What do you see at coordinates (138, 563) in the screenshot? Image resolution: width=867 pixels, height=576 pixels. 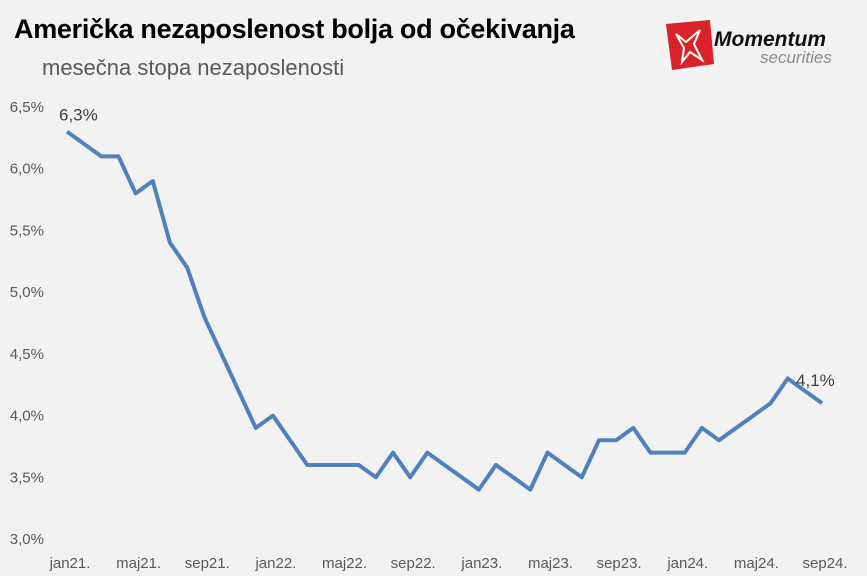 I see `x-tick-label: maj21.` at bounding box center [138, 563].